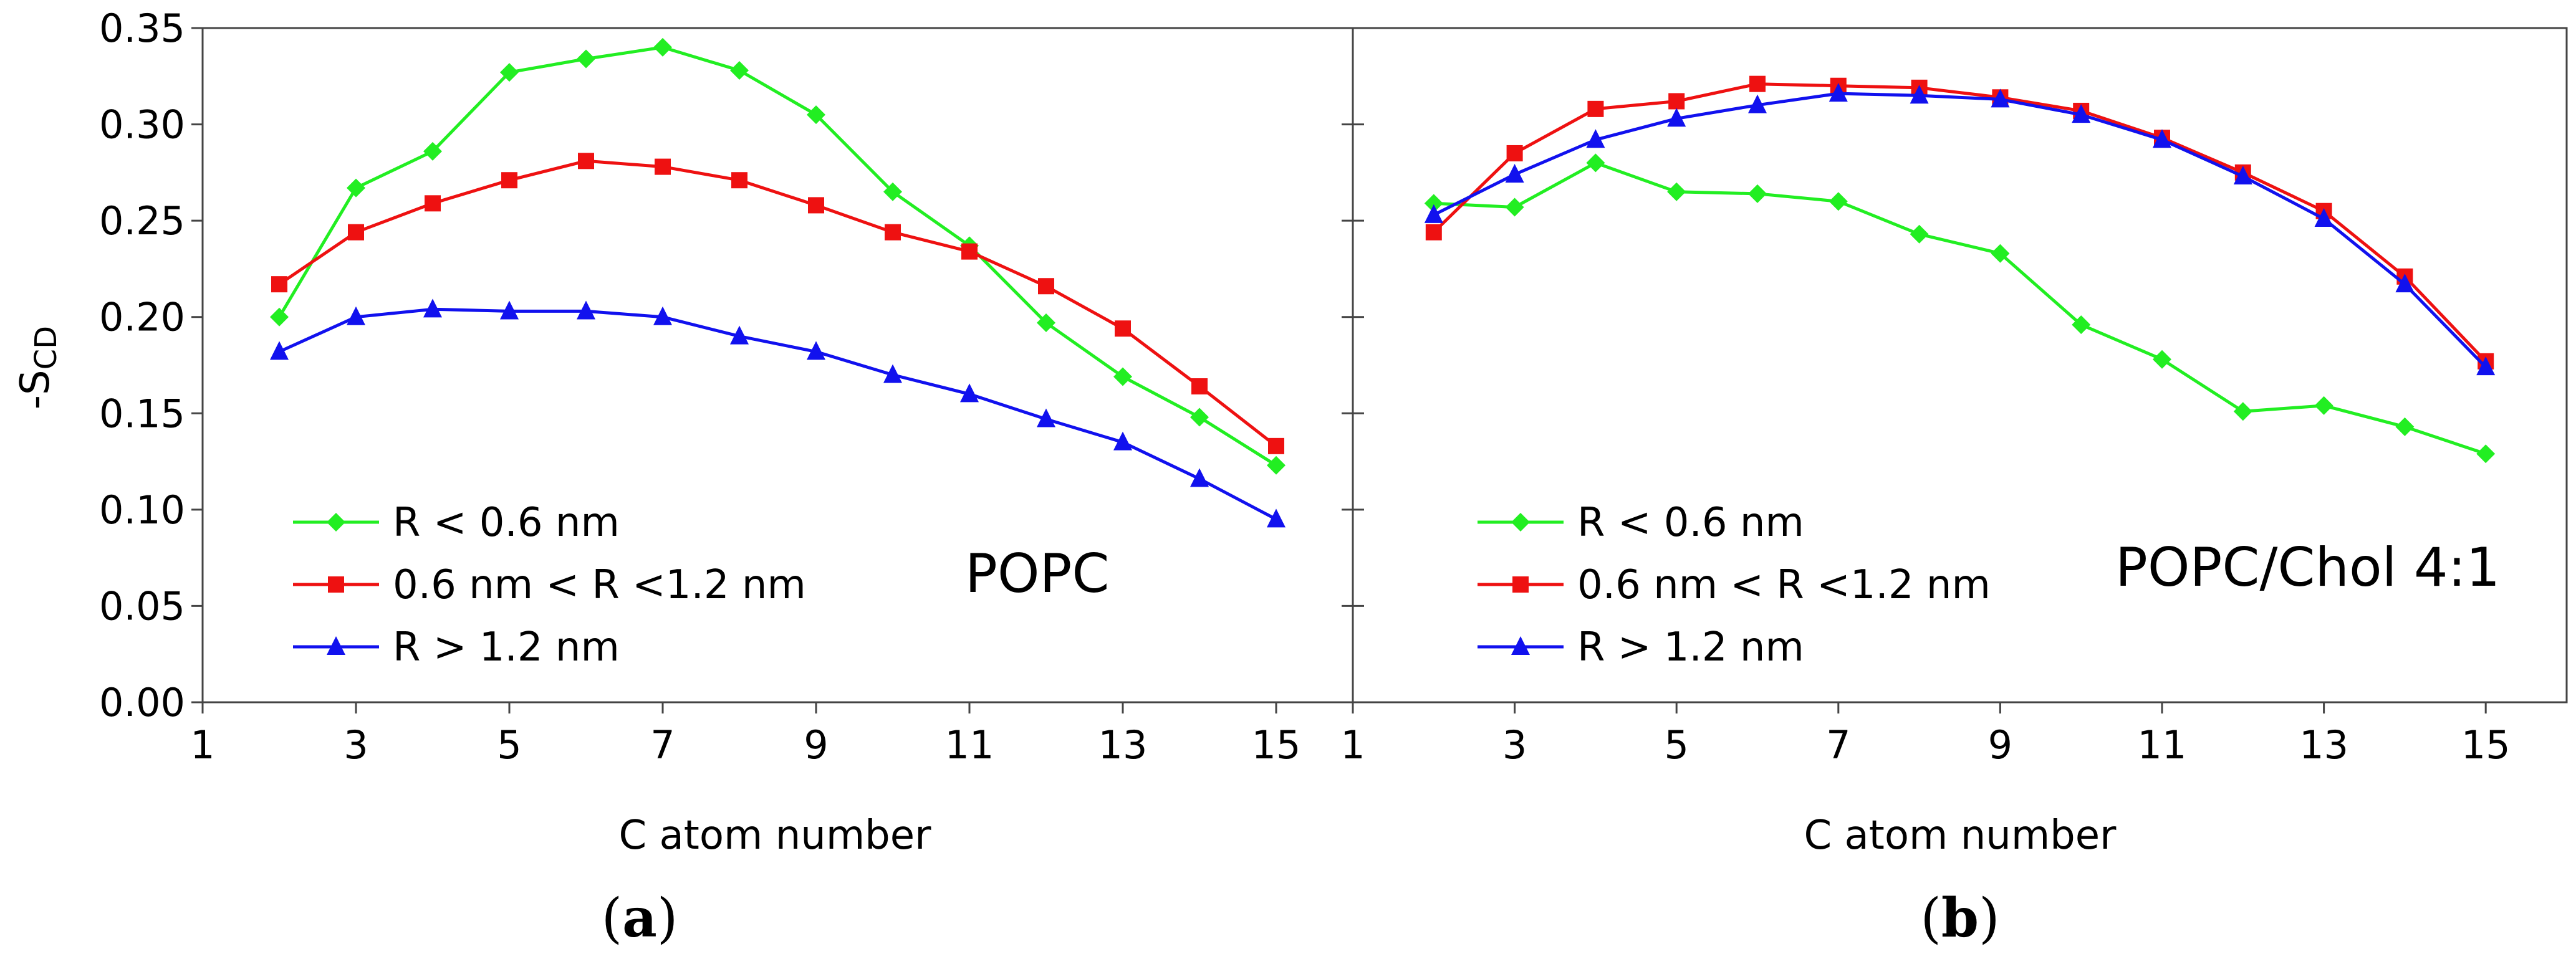 The image size is (2576, 959). I want to click on panel-a-y-tick-label: 0.10, so click(142, 510).